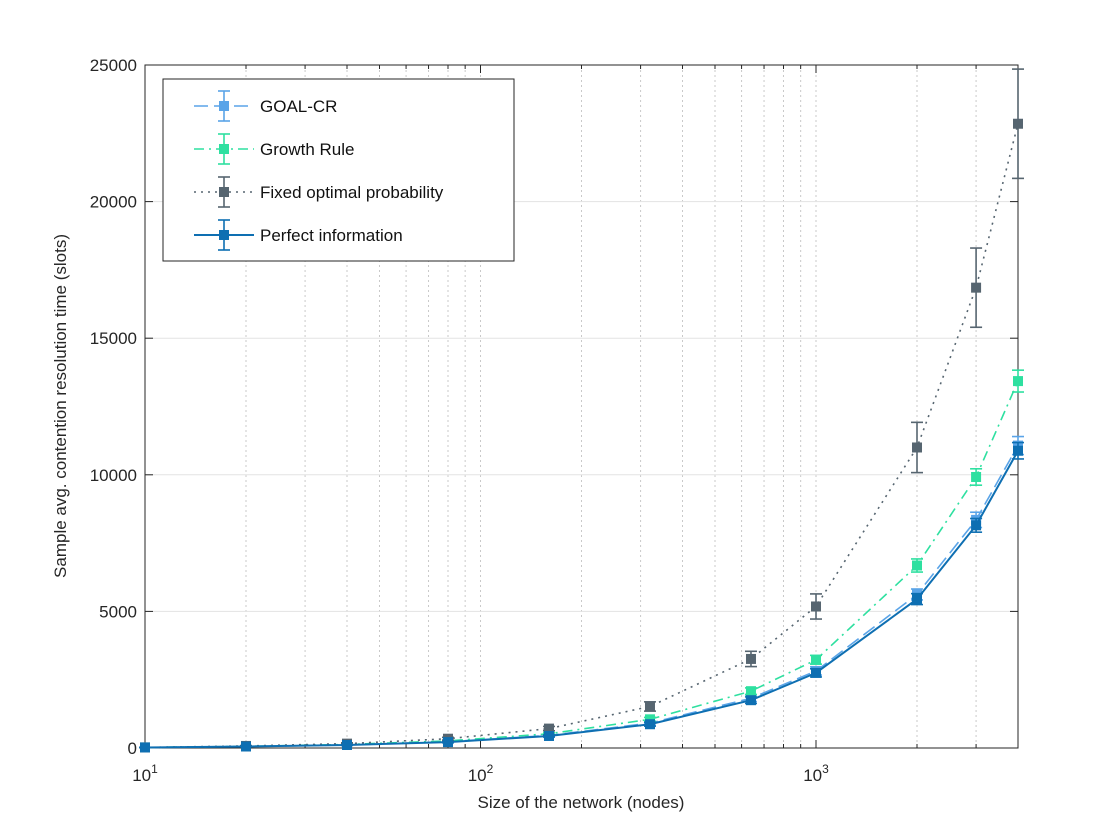 The image size is (1120, 840). Describe the element at coordinates (118, 611) in the screenshot. I see `y-tick-label: 5000` at that location.